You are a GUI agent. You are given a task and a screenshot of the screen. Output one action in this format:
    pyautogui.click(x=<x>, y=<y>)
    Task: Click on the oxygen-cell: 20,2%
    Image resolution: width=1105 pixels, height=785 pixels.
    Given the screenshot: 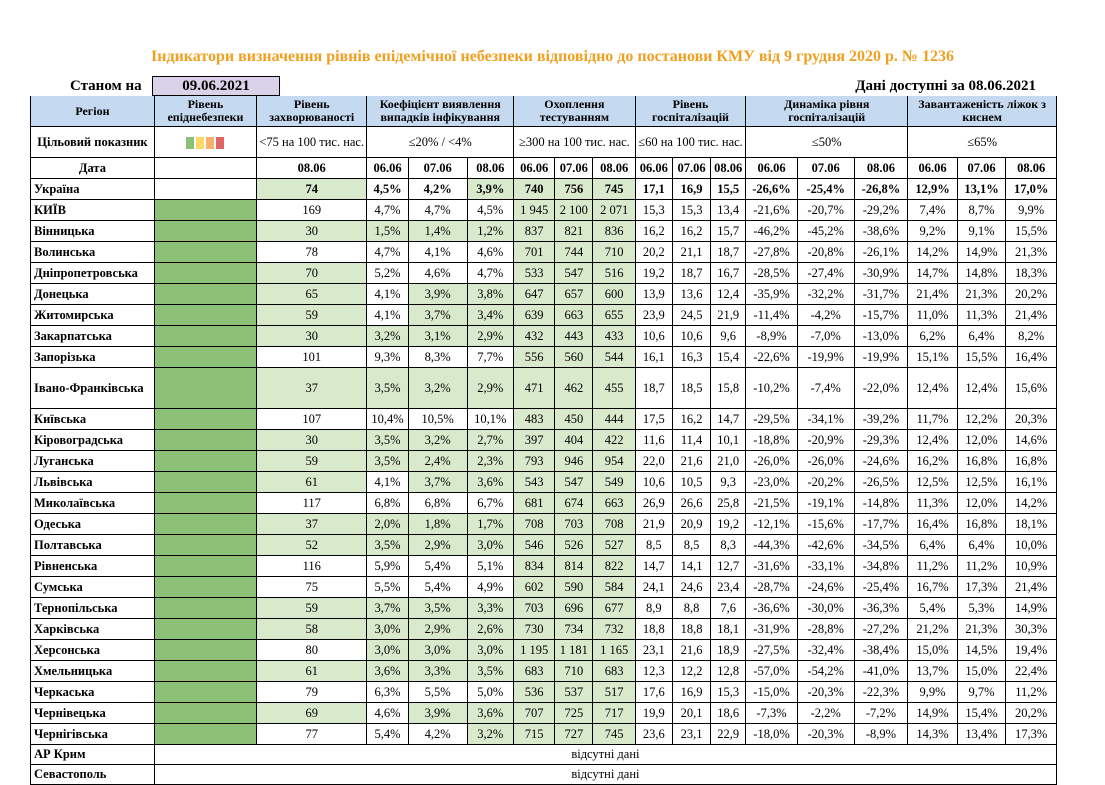 What is the action you would take?
    pyautogui.click(x=1031, y=294)
    